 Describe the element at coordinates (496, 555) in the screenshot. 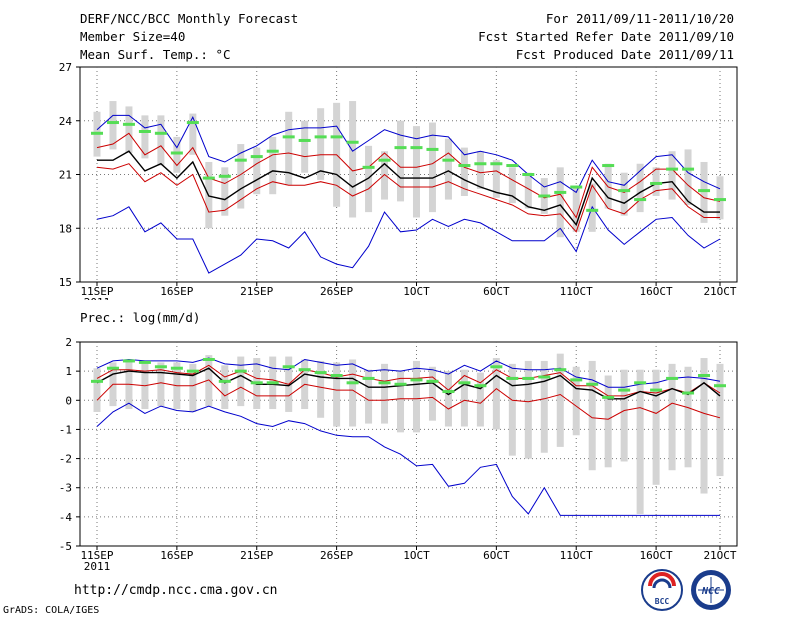

I see `x-tick-label: 6OCT` at that location.